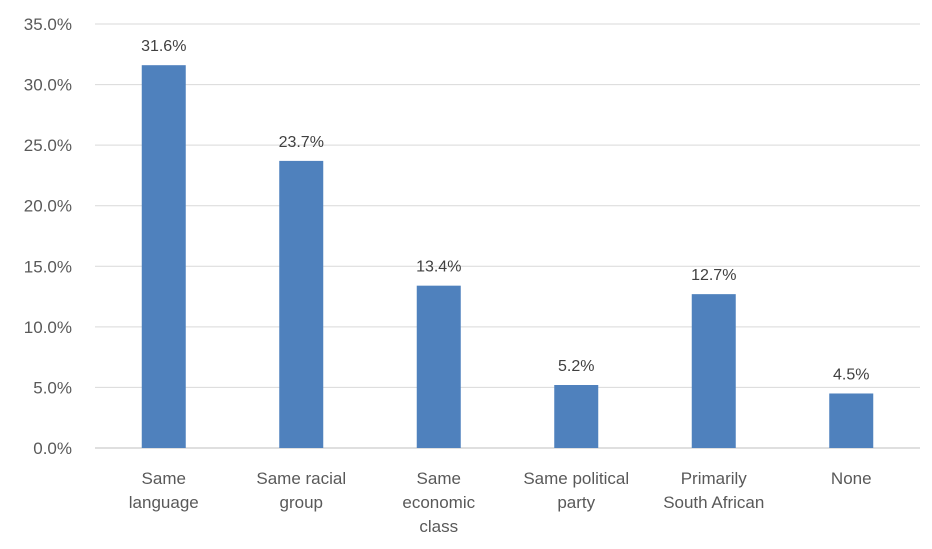 The height and width of the screenshot is (549, 932). I want to click on data-label: 5.2%, so click(576, 366).